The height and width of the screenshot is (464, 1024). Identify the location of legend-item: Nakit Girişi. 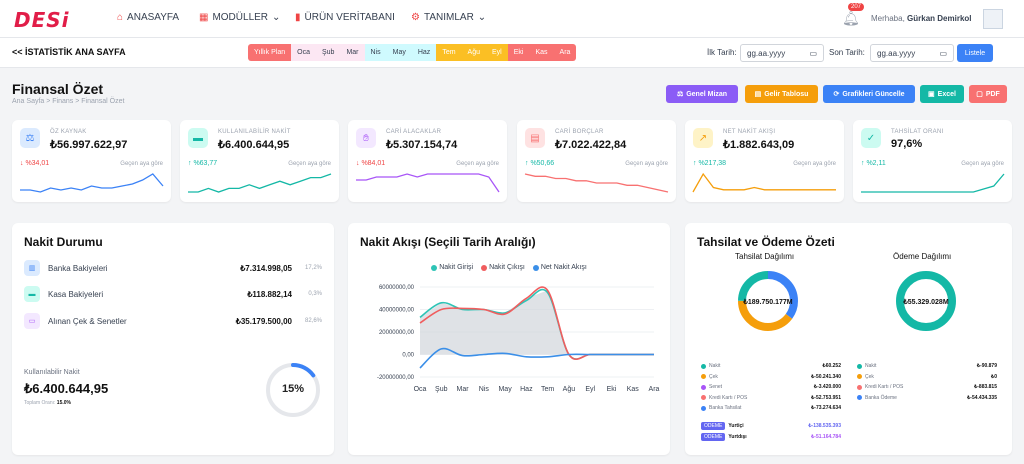
(452, 267).